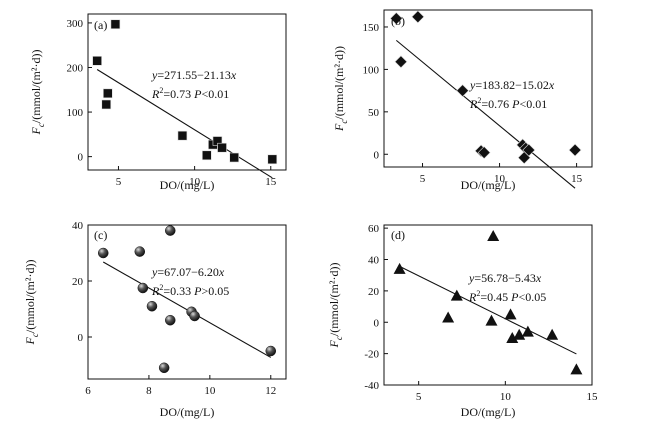 This screenshot has height=424, width=656. Describe the element at coordinates (508, 103) in the screenshot. I see `fit-statistics: R2=0.76 P<0.01` at that location.